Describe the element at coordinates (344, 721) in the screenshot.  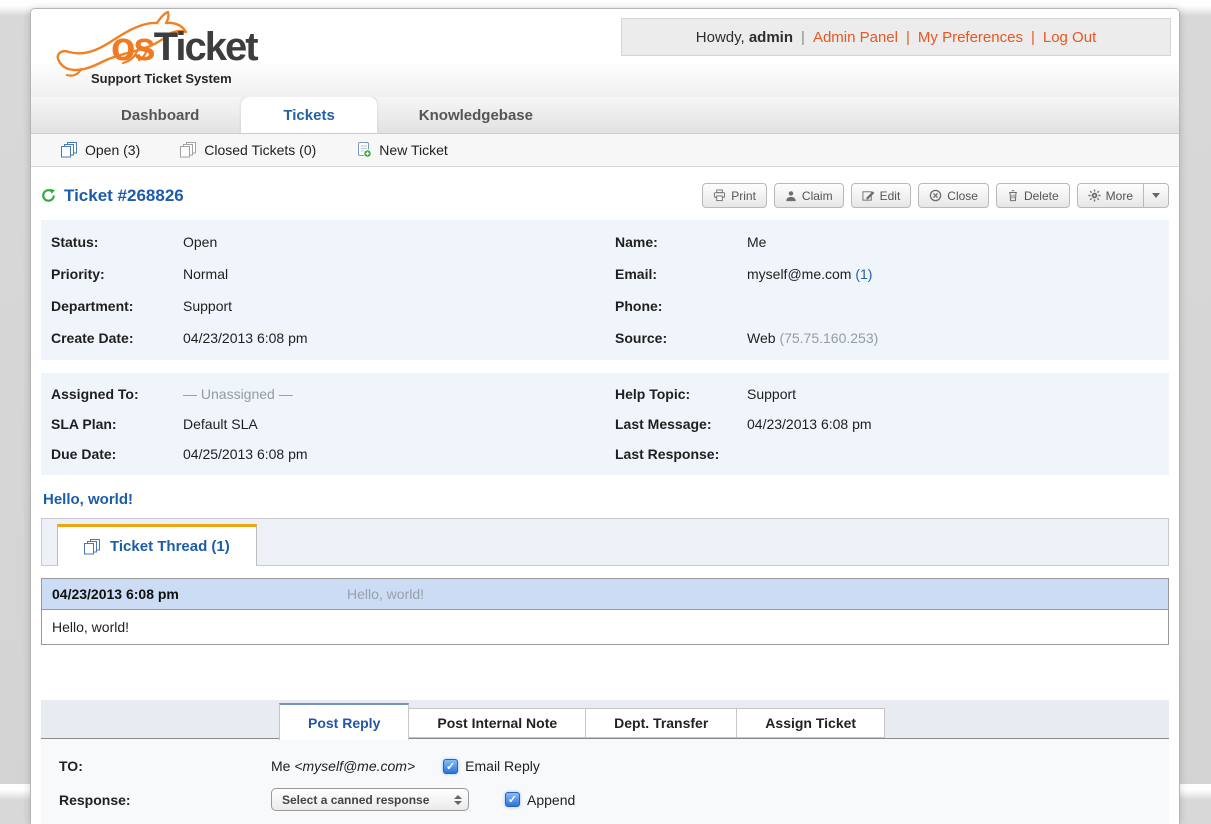
I see `reply-tab-post-reply: Post Reply` at that location.